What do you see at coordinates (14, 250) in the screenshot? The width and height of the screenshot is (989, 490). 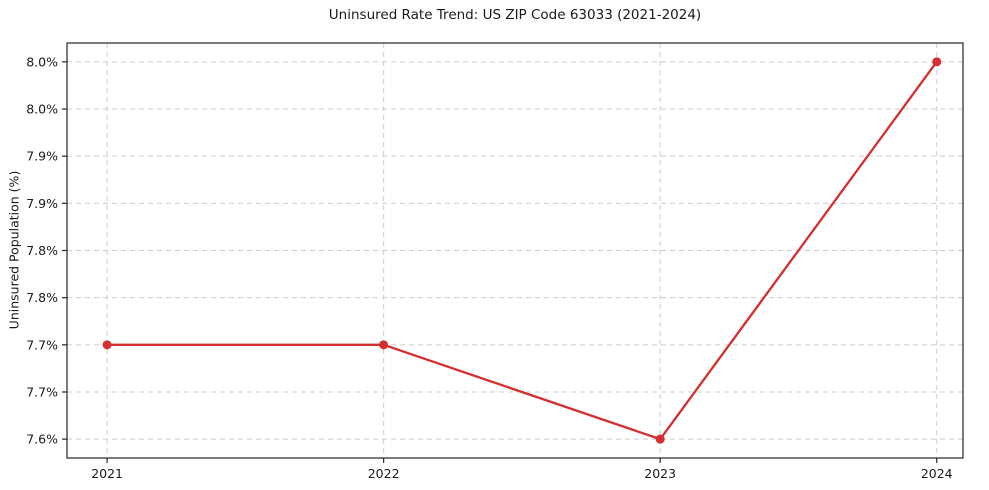 I see `y-axis-label: Uninsured Population (%)` at bounding box center [14, 250].